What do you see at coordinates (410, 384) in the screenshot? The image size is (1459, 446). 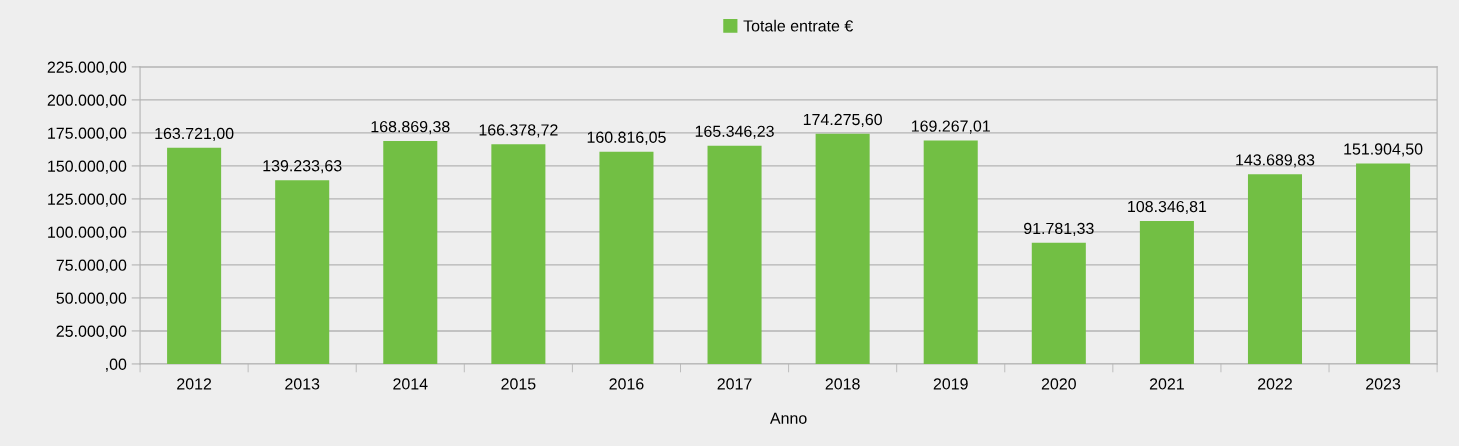 I see `x-tick-label: 2014` at bounding box center [410, 384].